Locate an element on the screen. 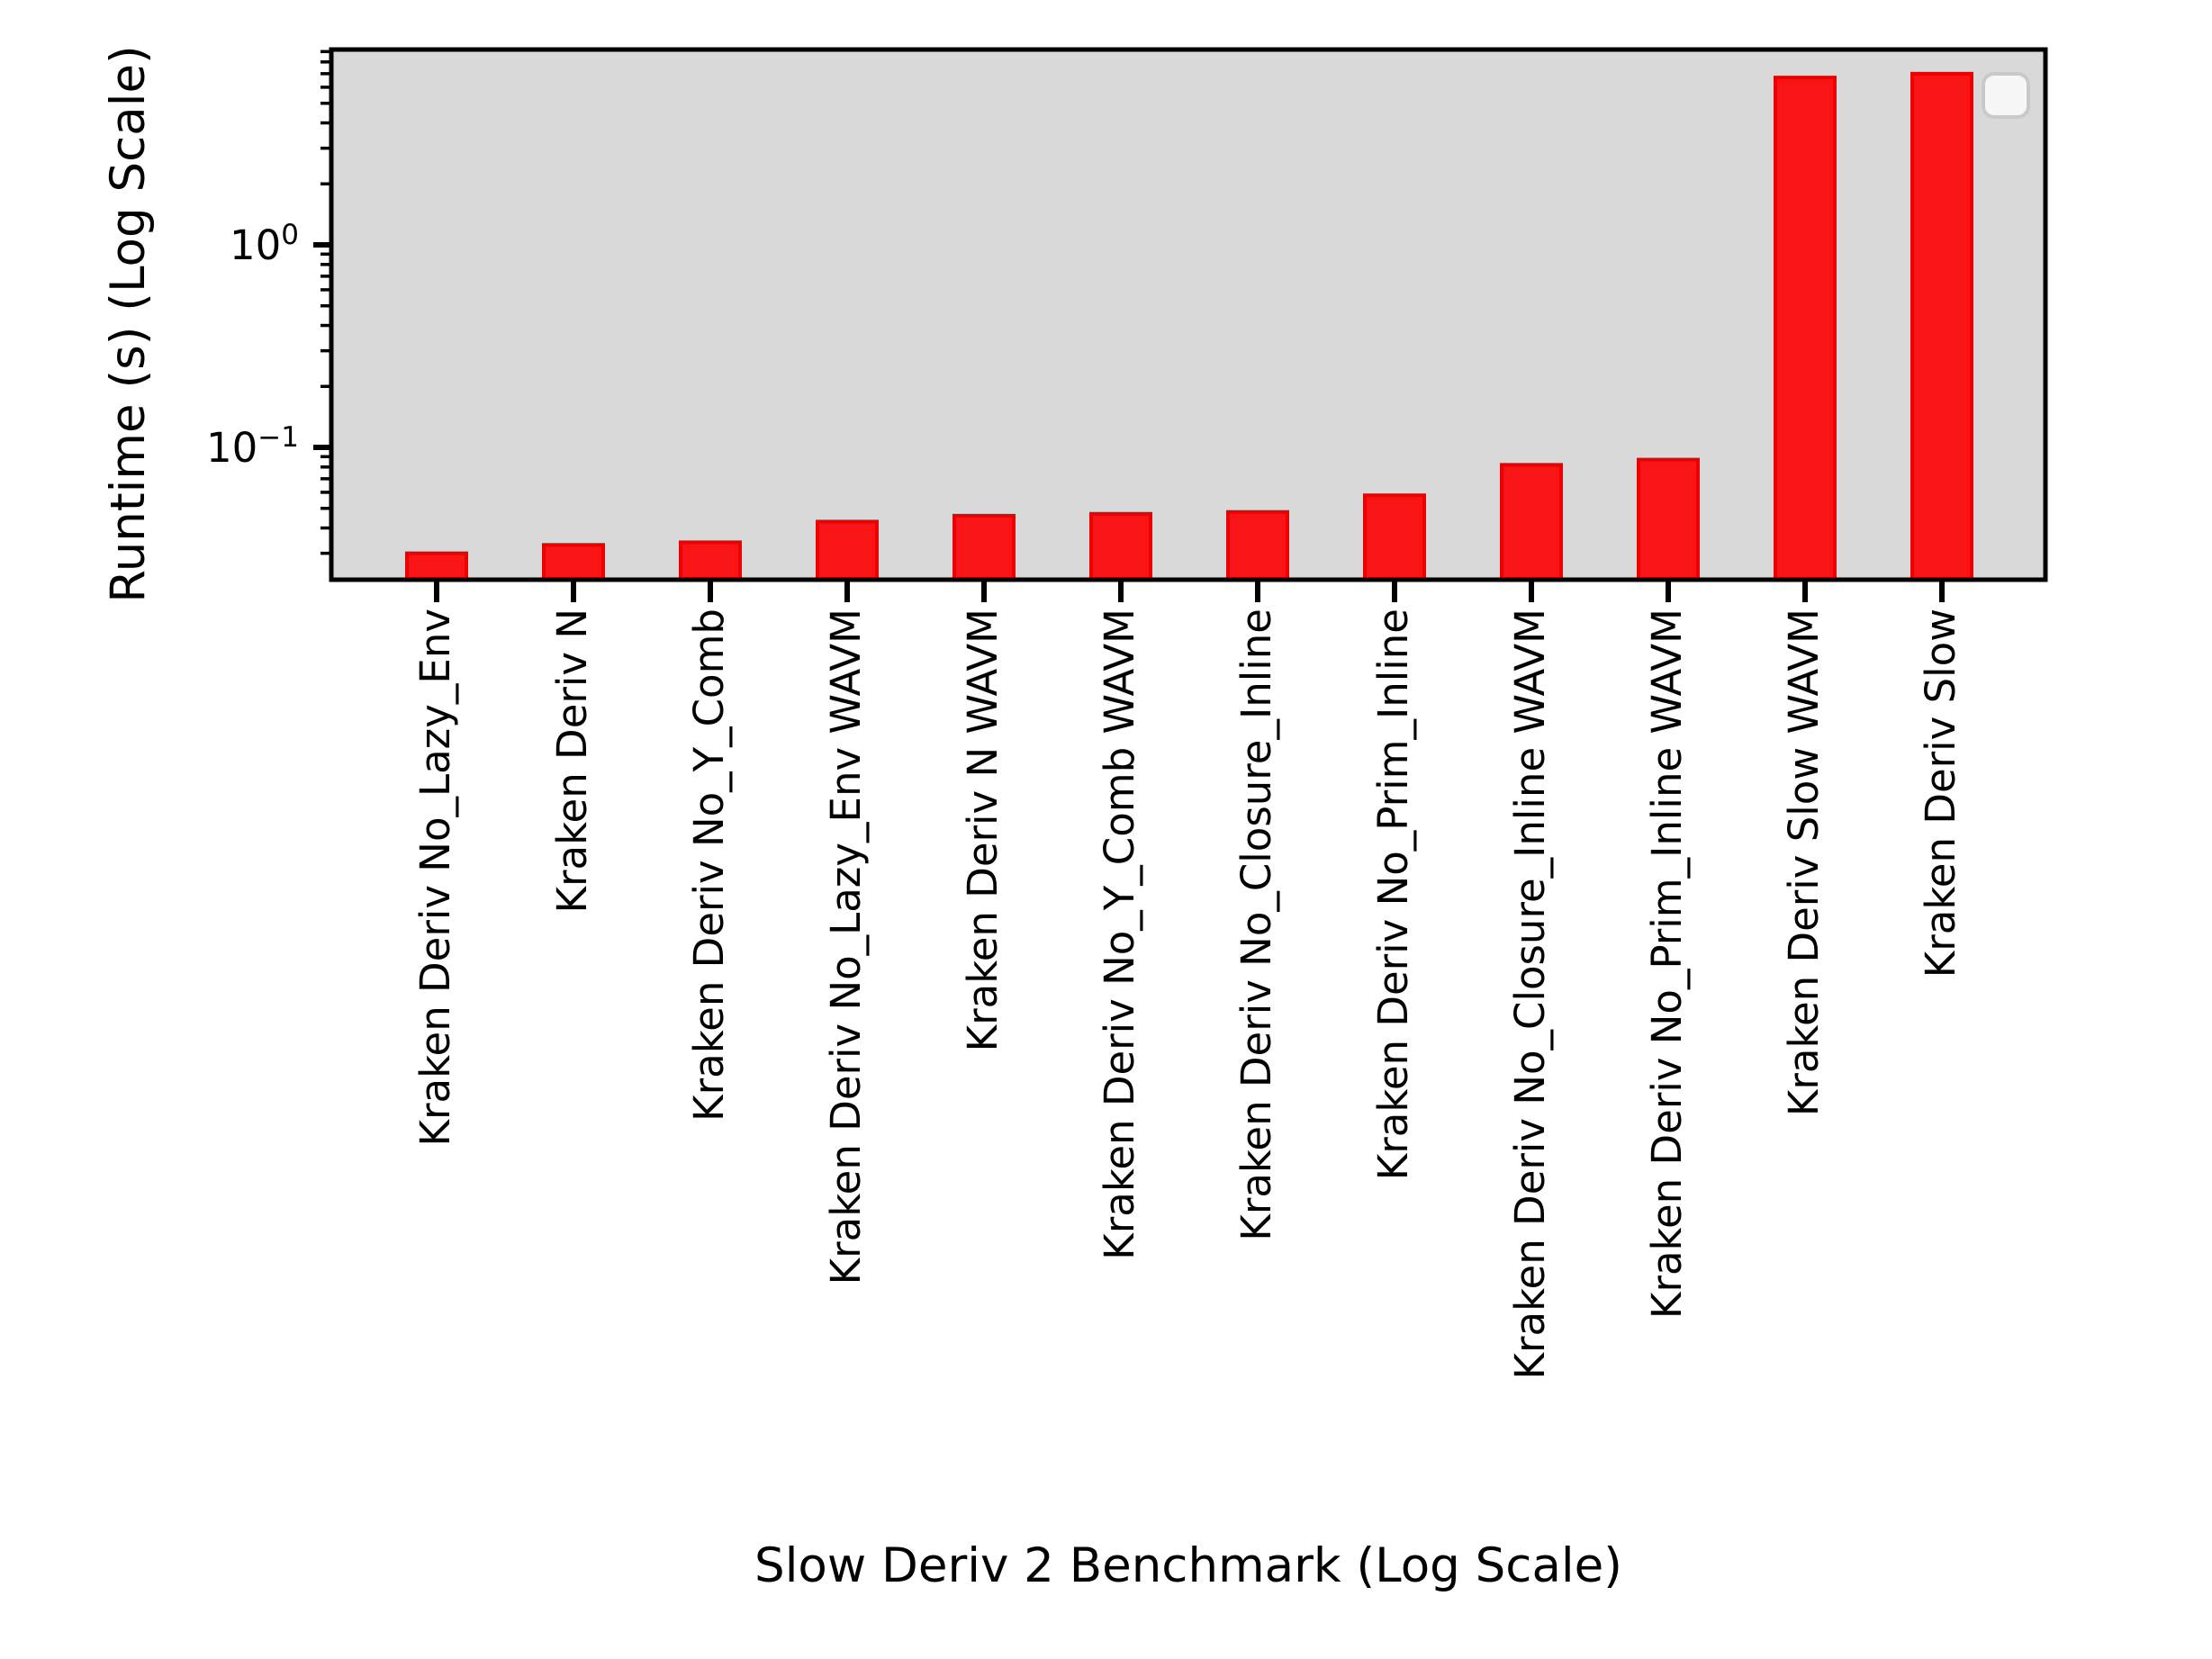 The height and width of the screenshot is (1659, 2212). y-tick-exponent: 0 is located at coordinates (290, 235).